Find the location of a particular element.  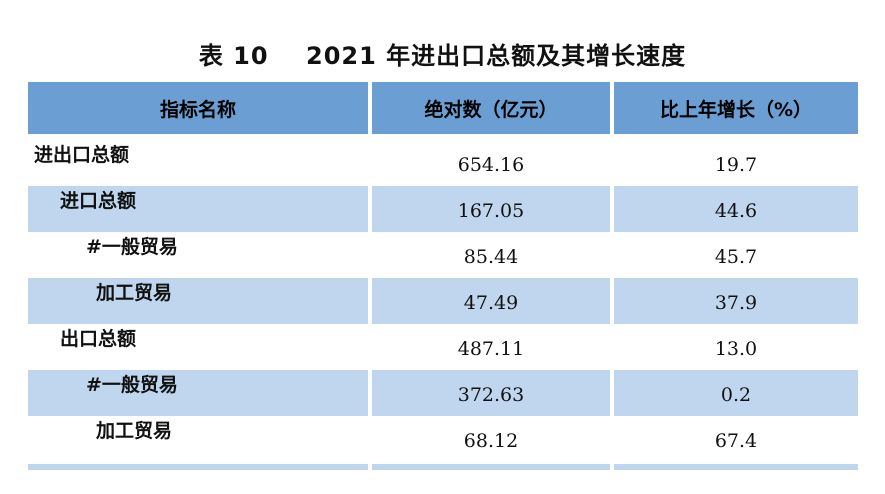

row-growth: 67.4 is located at coordinates (736, 441).